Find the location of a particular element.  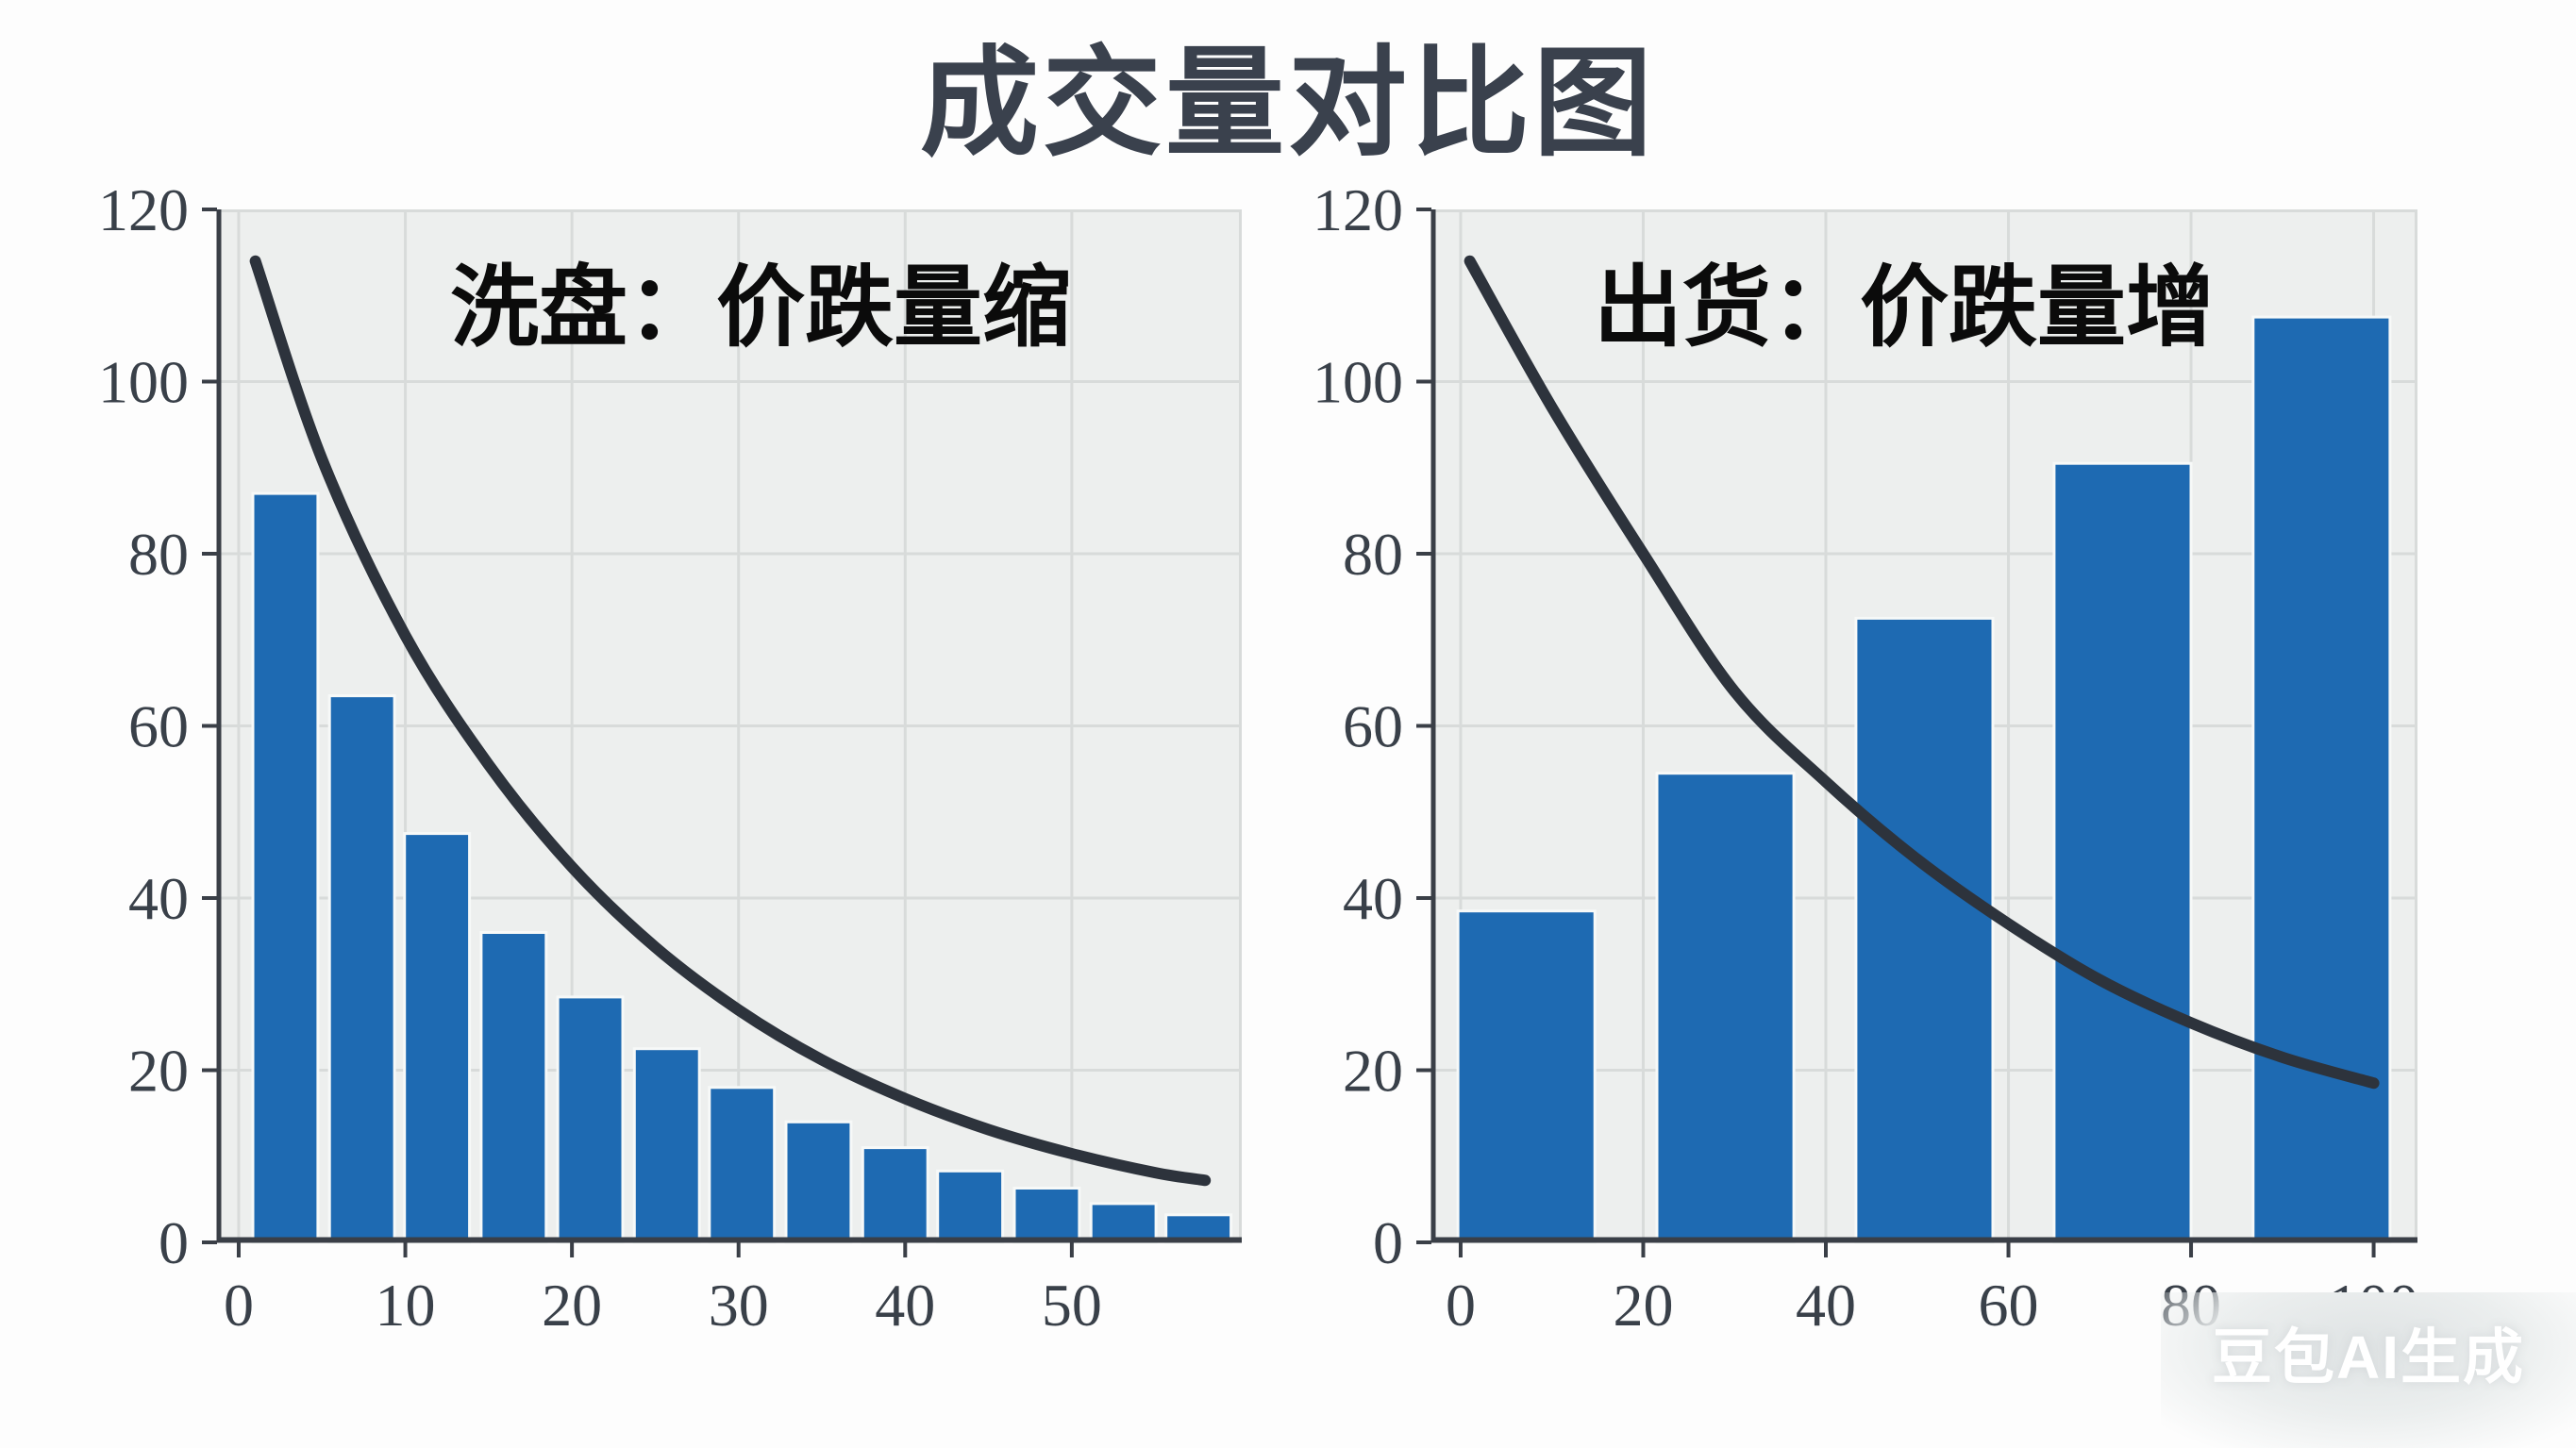

x-tick-label: 30 is located at coordinates (739, 1305).